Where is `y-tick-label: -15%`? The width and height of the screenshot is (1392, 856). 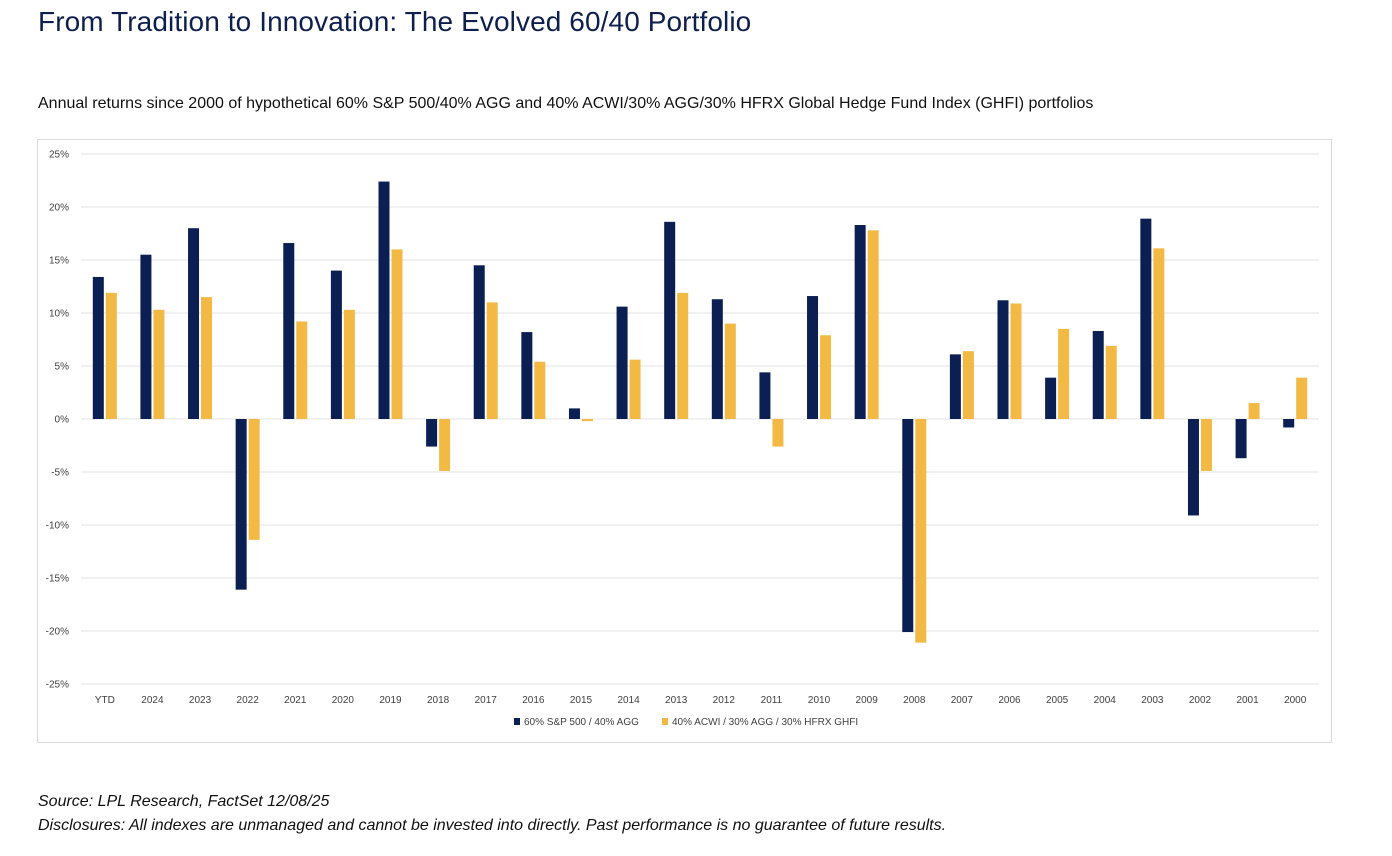 y-tick-label: -15% is located at coordinates (57, 579).